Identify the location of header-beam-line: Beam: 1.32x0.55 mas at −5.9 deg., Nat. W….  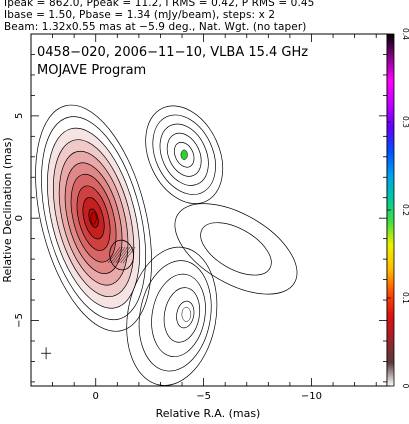
(155, 27).